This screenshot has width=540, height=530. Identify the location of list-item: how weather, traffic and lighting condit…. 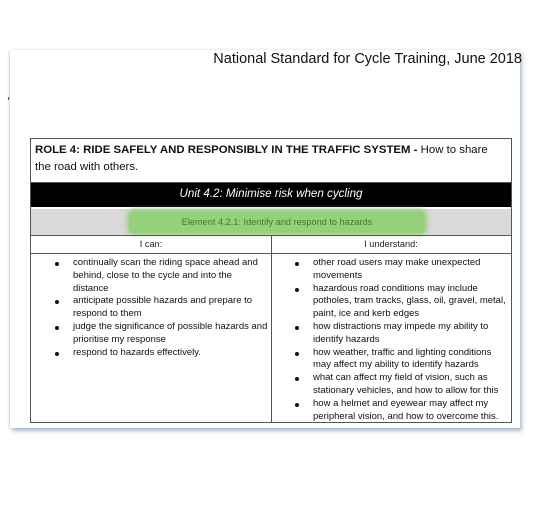
(400, 360).